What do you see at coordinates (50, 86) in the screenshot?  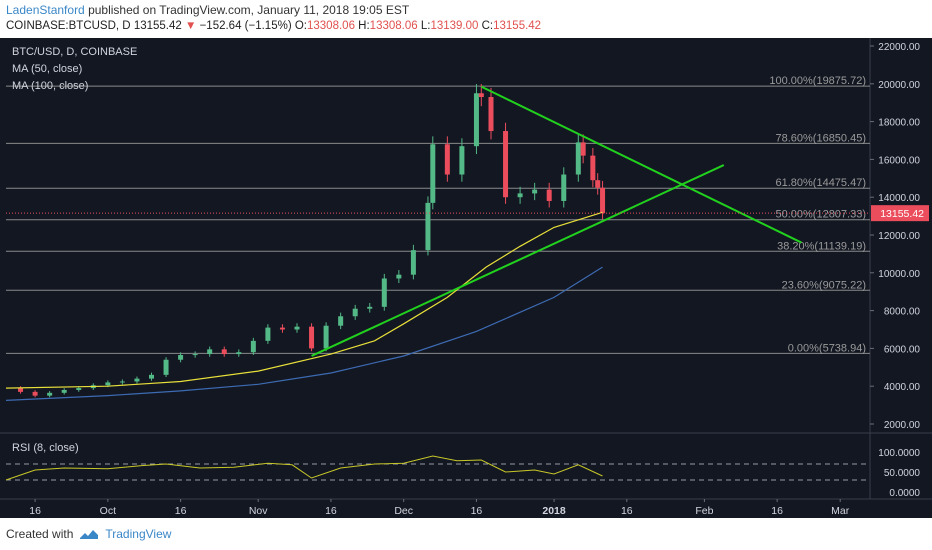 I see `legend-ma100: MA (100, close)` at bounding box center [50, 86].